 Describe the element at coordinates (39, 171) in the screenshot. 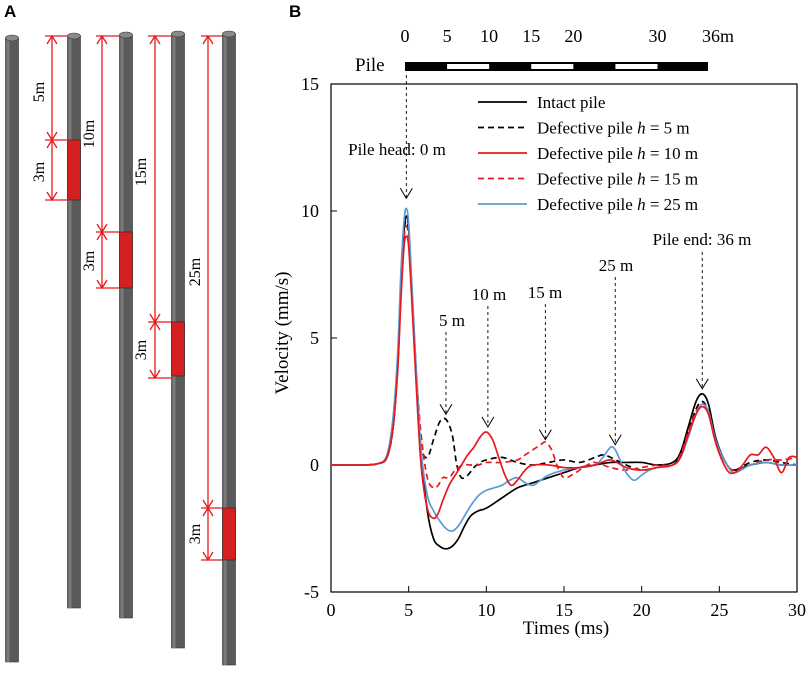

I see `defect-label-1: 3m` at that location.